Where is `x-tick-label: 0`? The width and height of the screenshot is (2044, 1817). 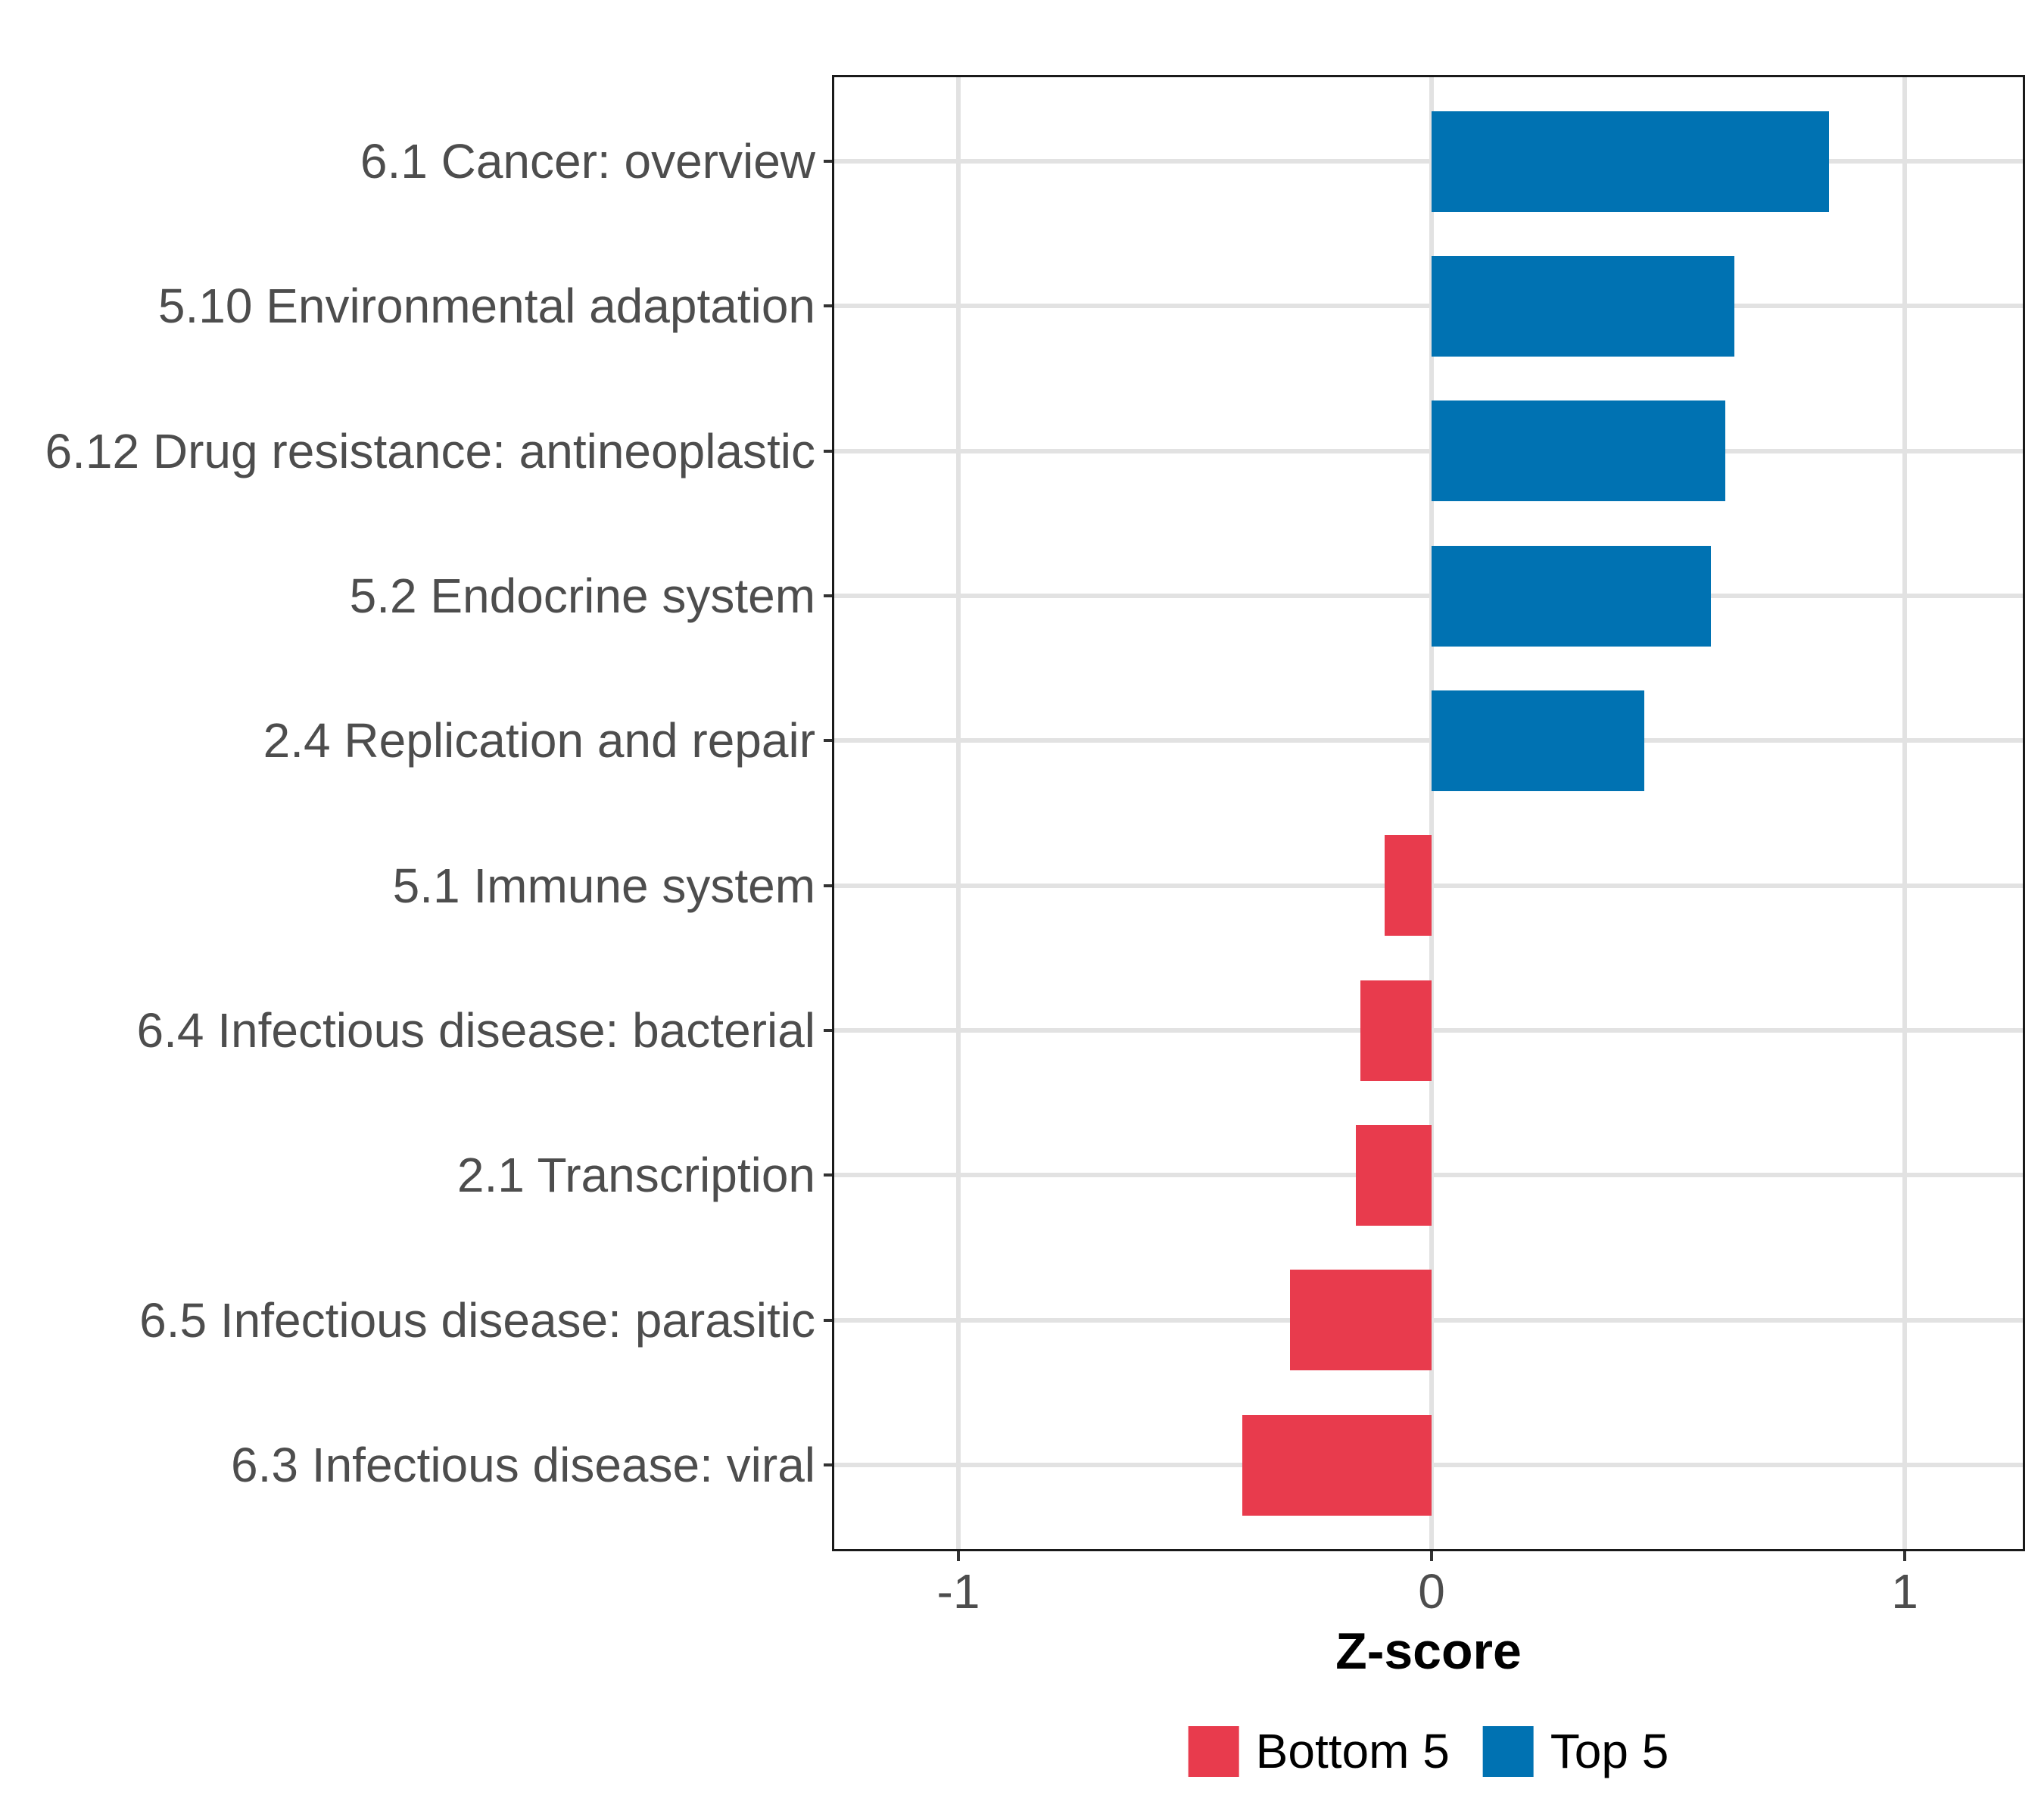 x-tick-label: 0 is located at coordinates (1431, 1592).